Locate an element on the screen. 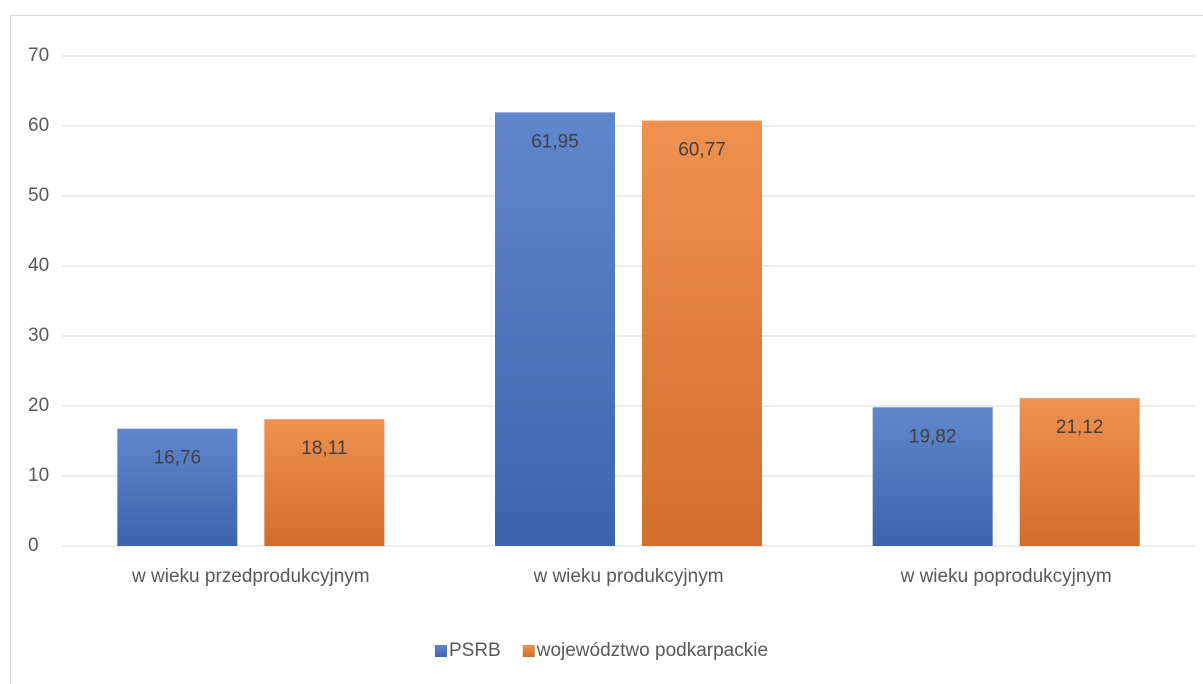  x-tick-label: w wieku poprodukcyjnym is located at coordinates (1006, 576).